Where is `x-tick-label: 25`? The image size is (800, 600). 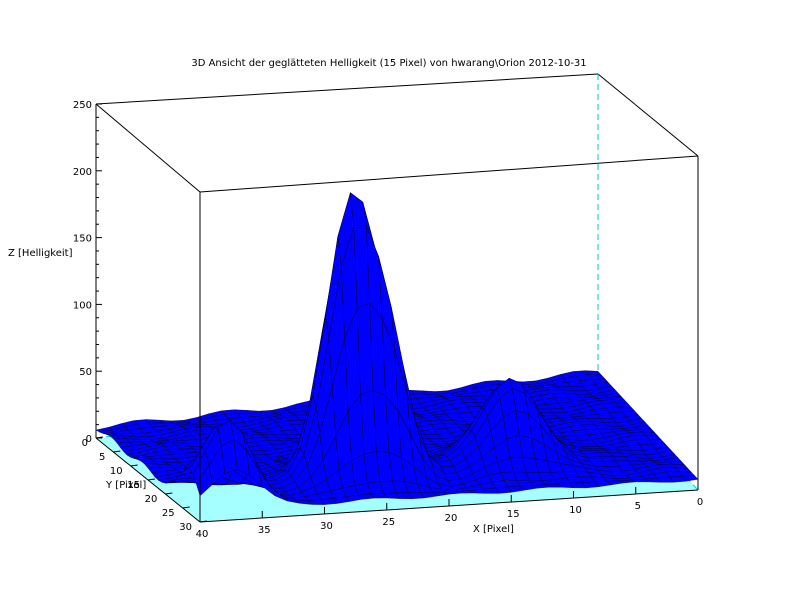 x-tick-label: 25 is located at coordinates (388, 522).